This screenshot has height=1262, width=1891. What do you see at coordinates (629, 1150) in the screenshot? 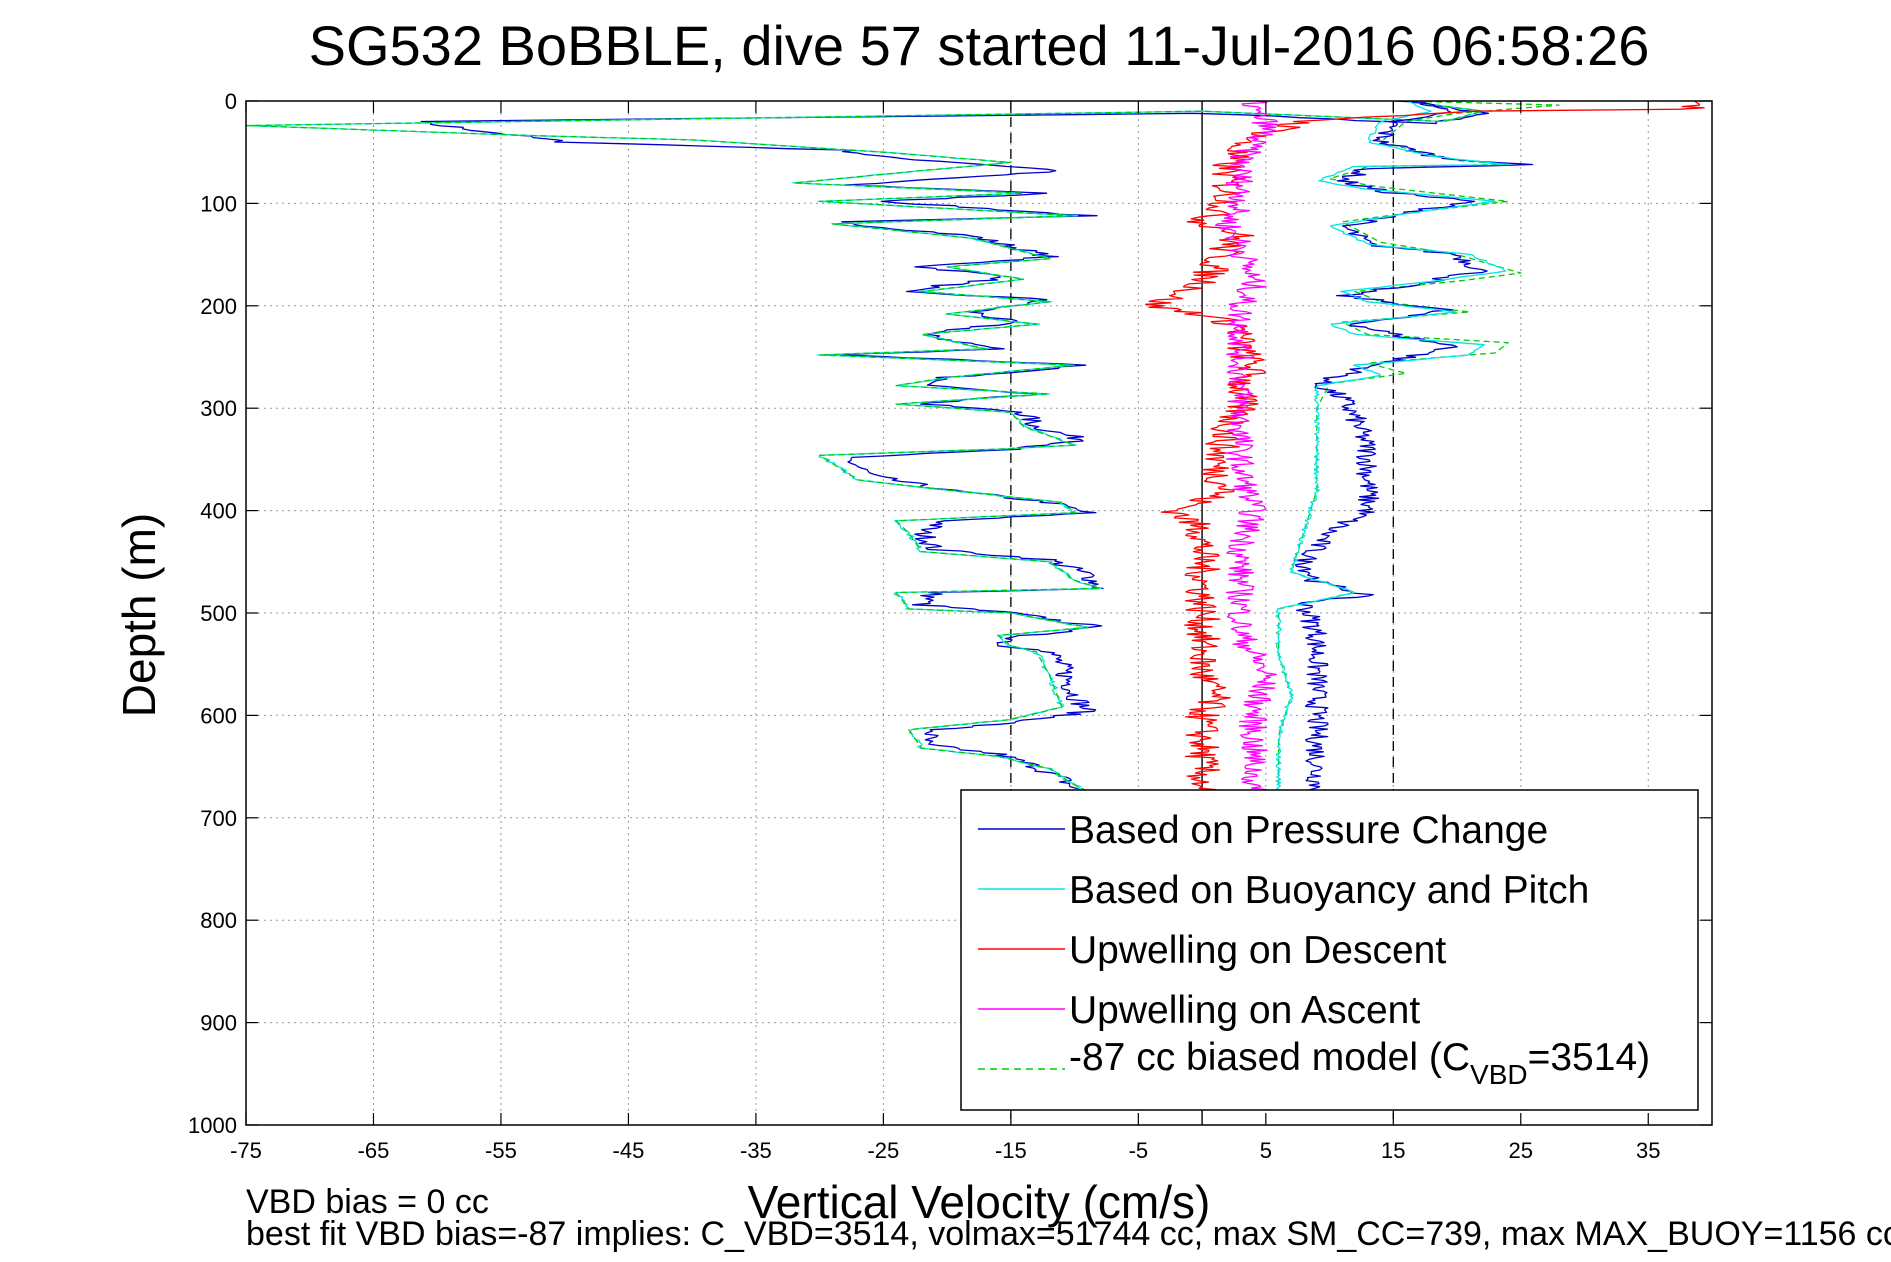
I see `x-tick-label: -45` at bounding box center [629, 1150].